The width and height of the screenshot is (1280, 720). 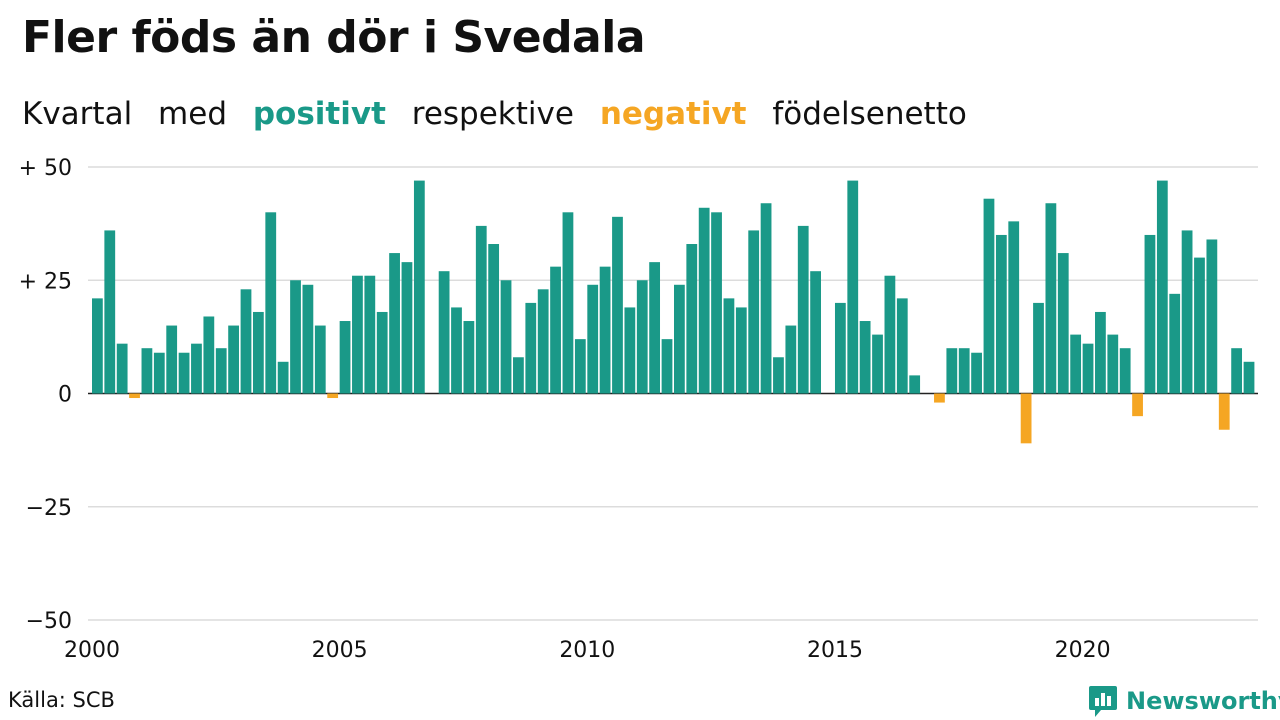 What do you see at coordinates (340, 650) in the screenshot?
I see `x-tick-label: 2005` at bounding box center [340, 650].